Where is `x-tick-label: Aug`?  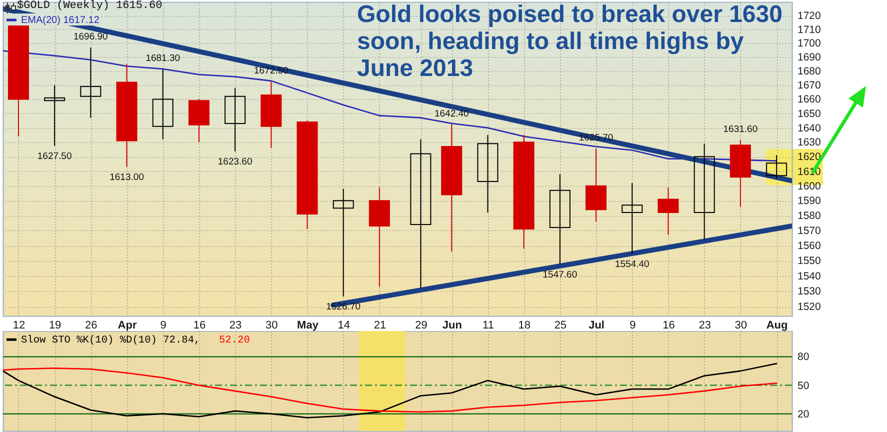
x-tick-label: Aug is located at coordinates (777, 326).